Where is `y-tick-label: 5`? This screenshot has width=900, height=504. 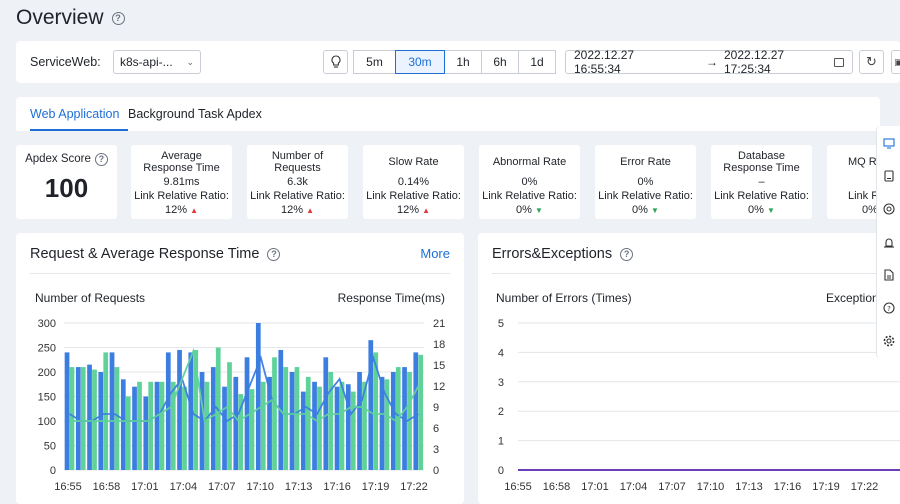 y-tick-label: 5 is located at coordinates (501, 324).